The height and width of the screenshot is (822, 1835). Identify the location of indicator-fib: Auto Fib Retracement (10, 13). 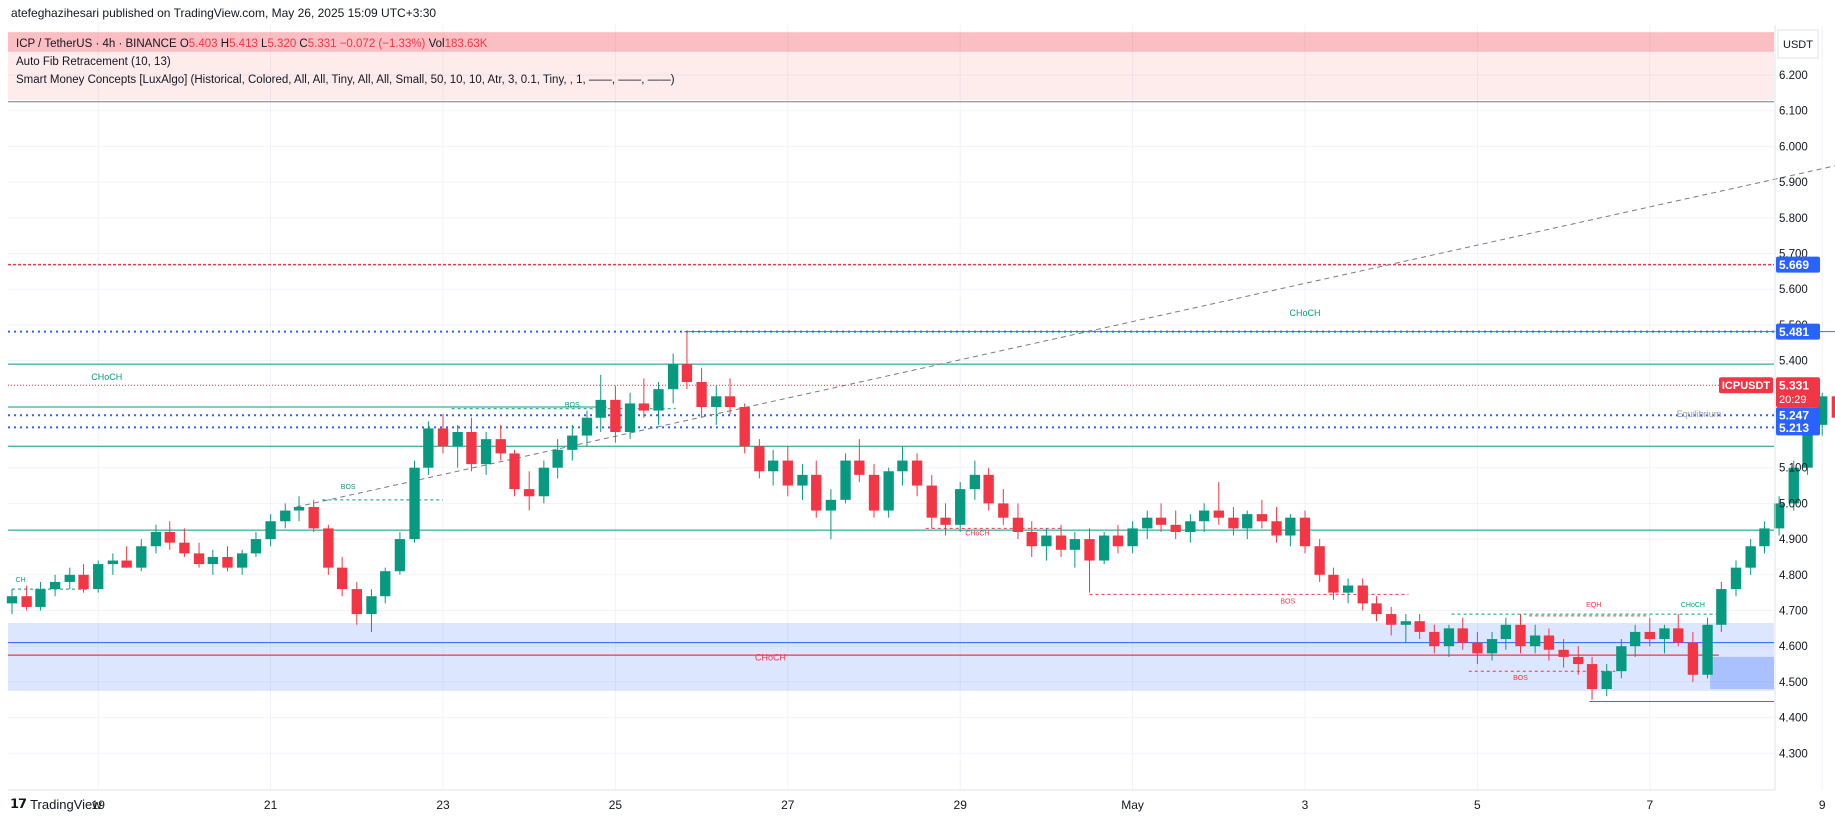
(93, 62).